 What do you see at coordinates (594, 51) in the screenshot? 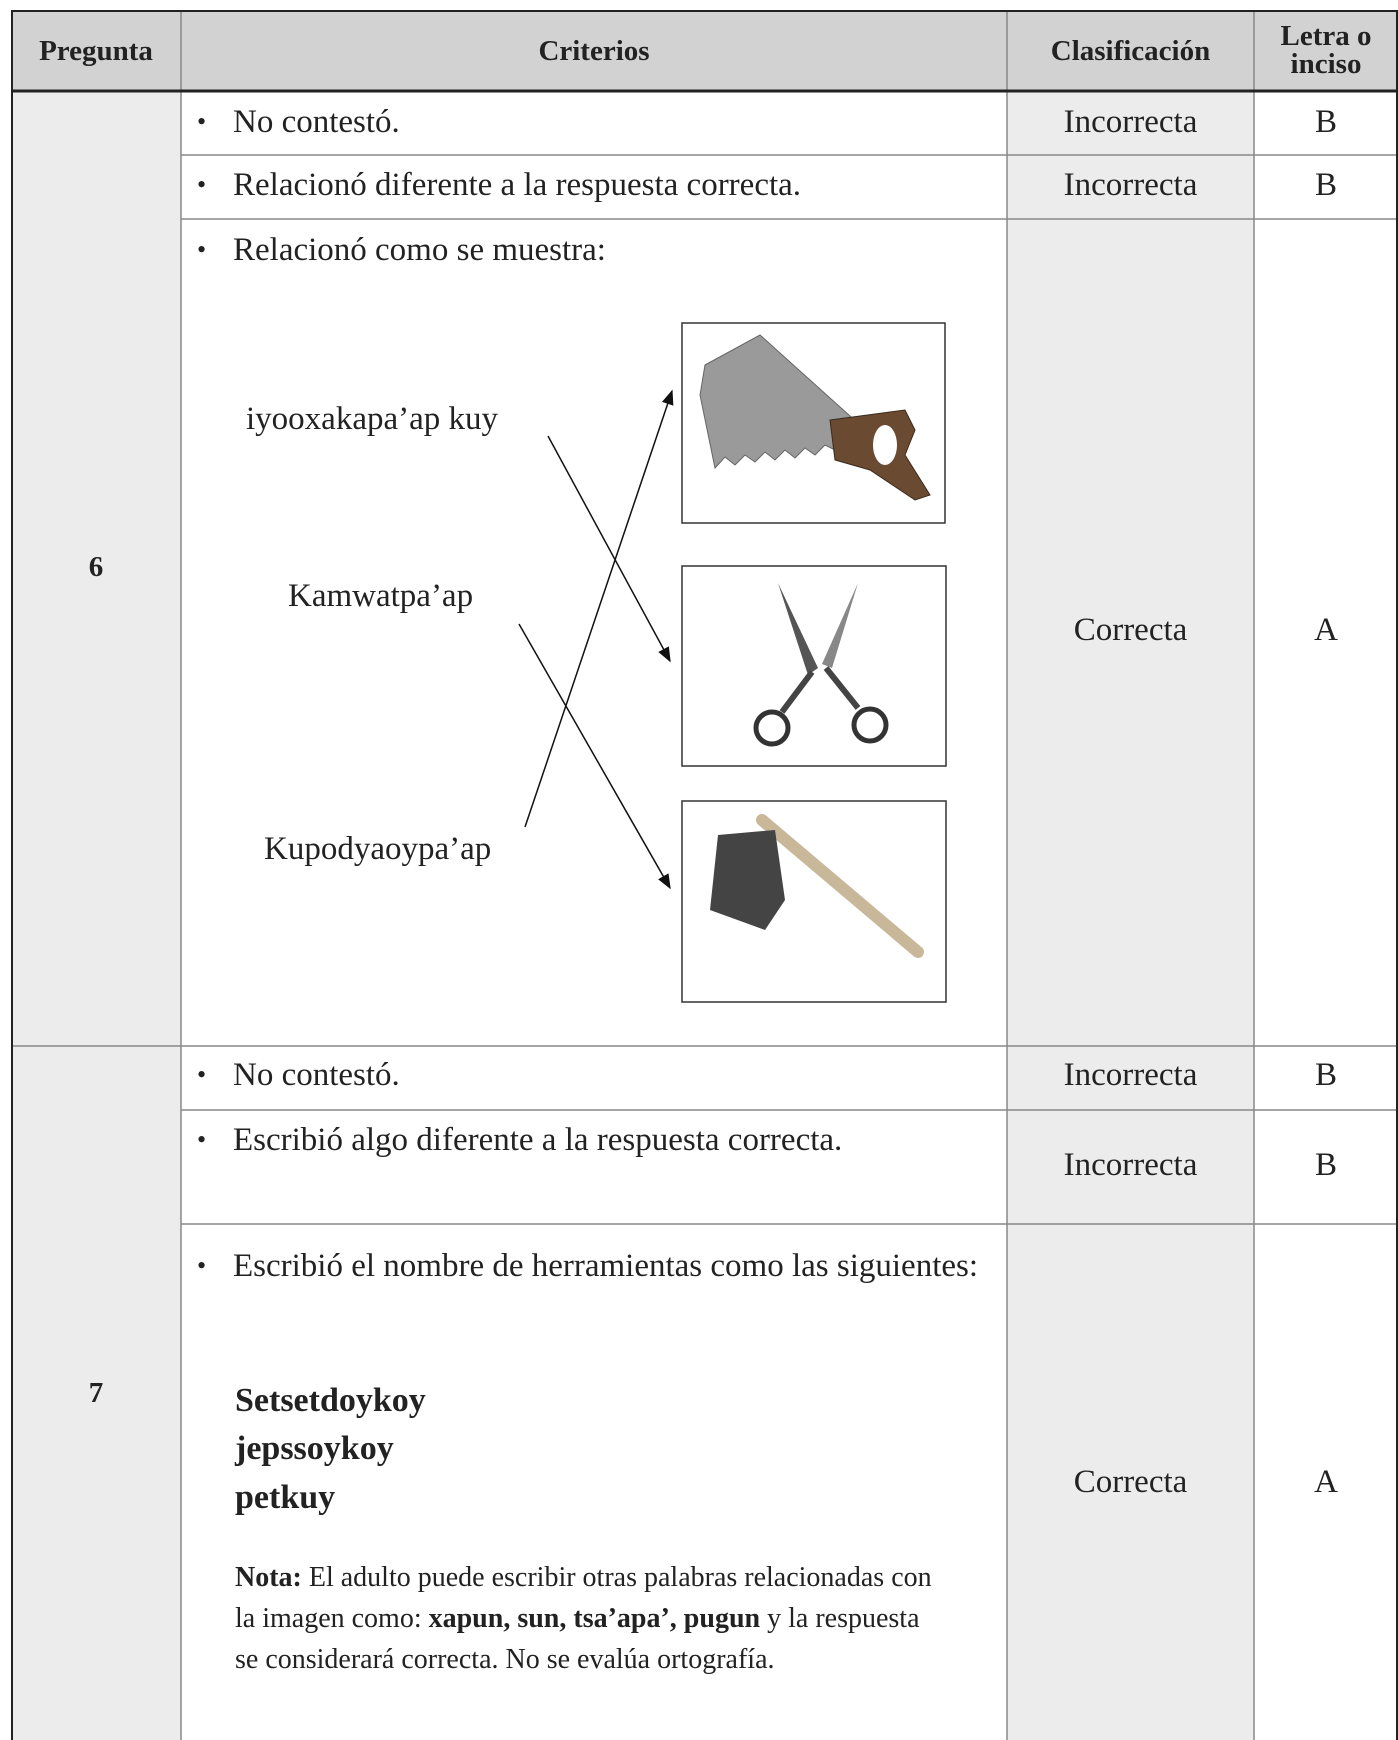
I see `header-cell: Criterios` at bounding box center [594, 51].